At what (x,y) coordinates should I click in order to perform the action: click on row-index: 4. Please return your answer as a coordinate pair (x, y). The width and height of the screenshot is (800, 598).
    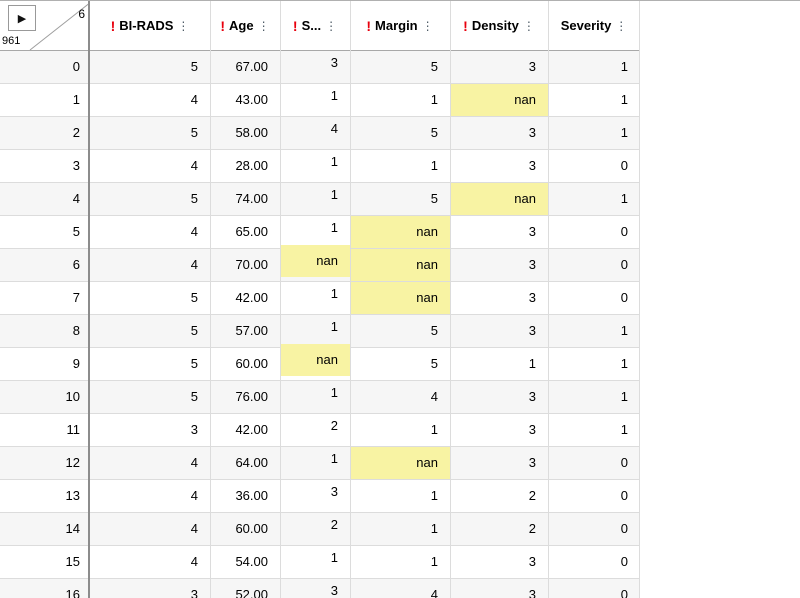
    Looking at the image, I should click on (76, 198).